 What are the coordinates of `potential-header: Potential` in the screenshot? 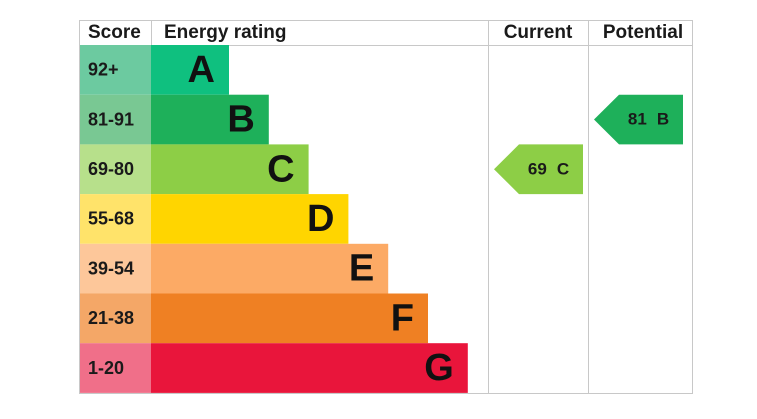 It's located at (643, 32).